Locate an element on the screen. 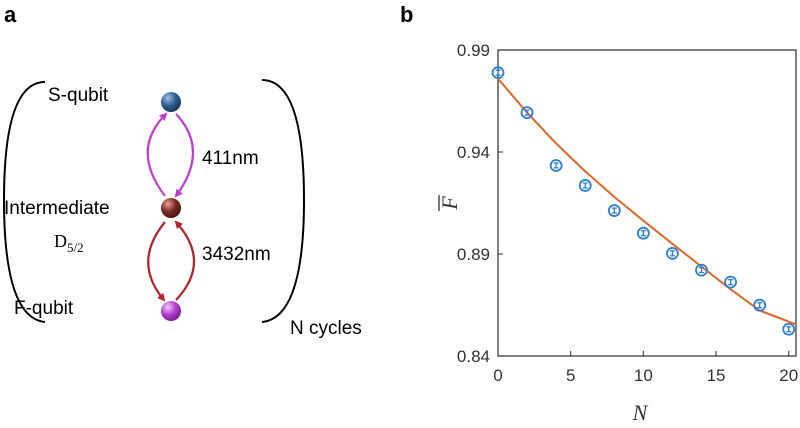 The image size is (800, 428). wavelength-3432-label: 3432nm is located at coordinates (236, 254).